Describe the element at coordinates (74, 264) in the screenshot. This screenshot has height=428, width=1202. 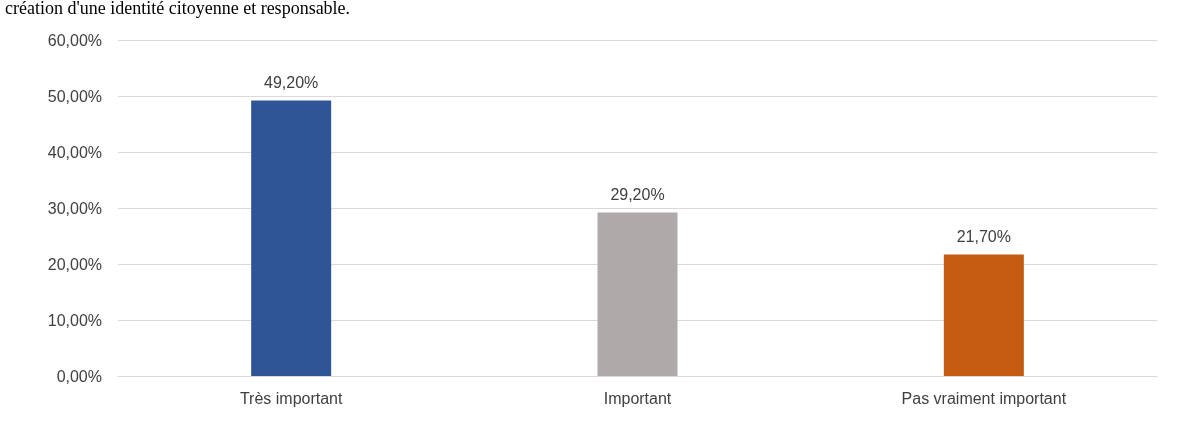
I see `y-tick-label: 20,00%` at that location.